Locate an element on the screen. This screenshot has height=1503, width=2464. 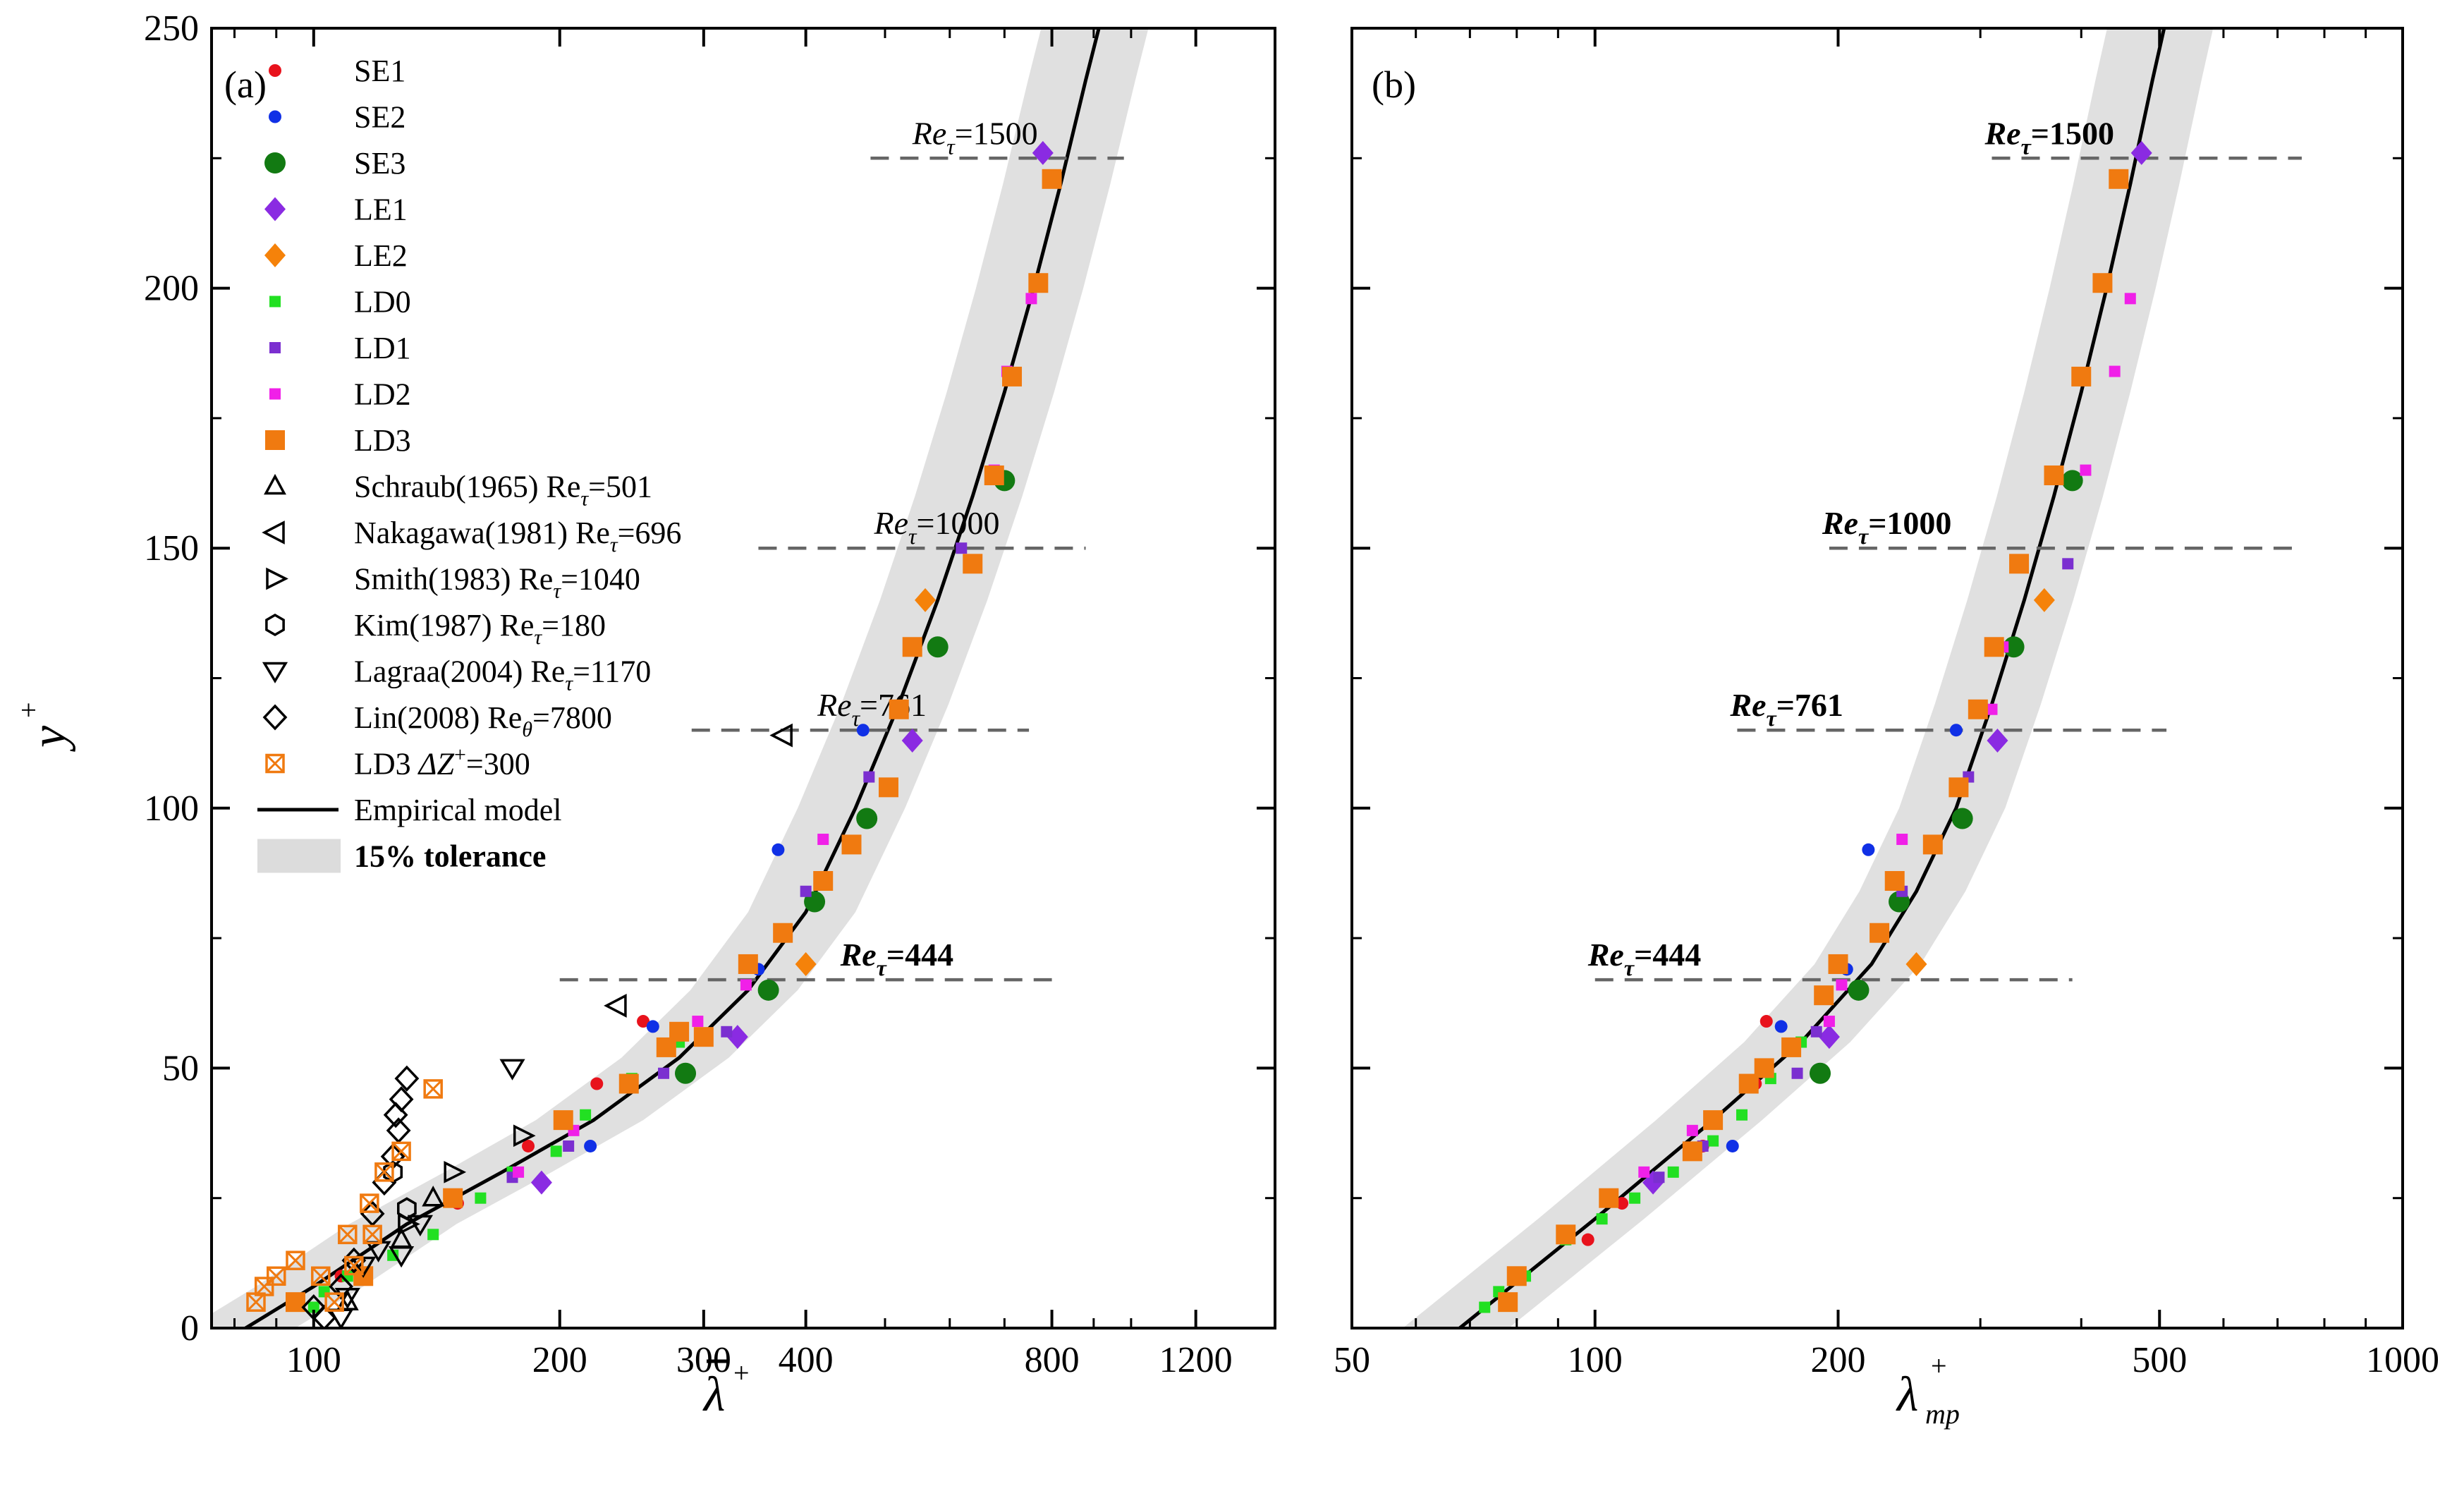
x-axis-title-b: λ + mp is located at coordinates (1928, 1390).